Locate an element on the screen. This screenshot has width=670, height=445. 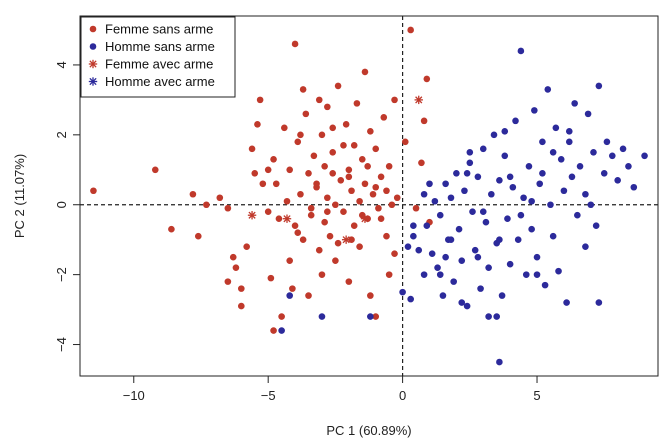
y-tick-label: −2 is located at coordinates (61, 274).